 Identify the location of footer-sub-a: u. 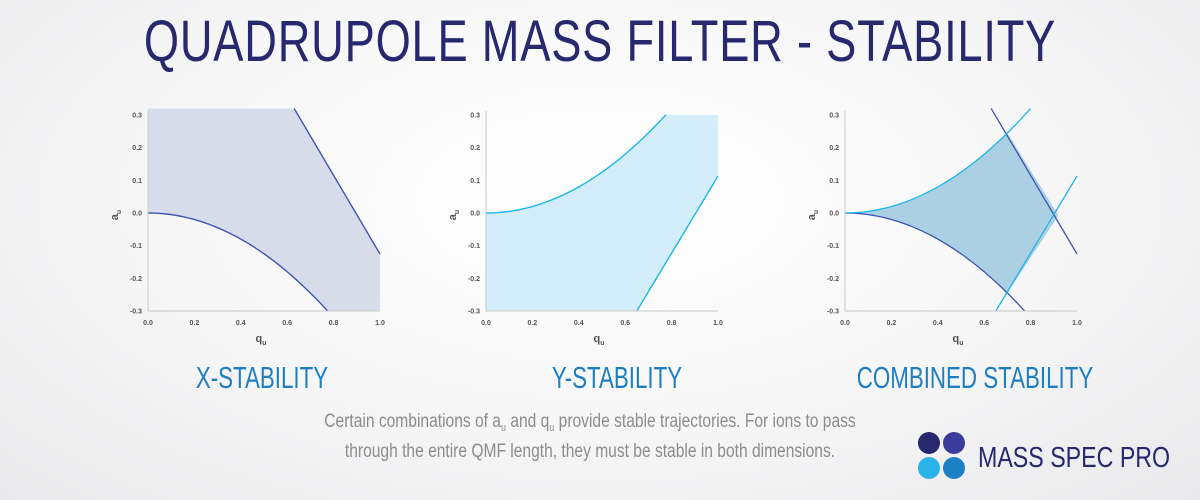
(503, 428).